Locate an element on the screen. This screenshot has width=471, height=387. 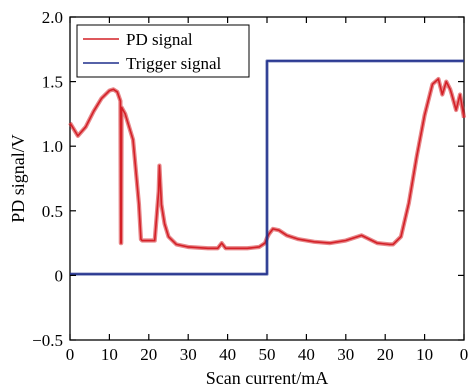
x-axis-label: Scan current/mA is located at coordinates (267, 377).